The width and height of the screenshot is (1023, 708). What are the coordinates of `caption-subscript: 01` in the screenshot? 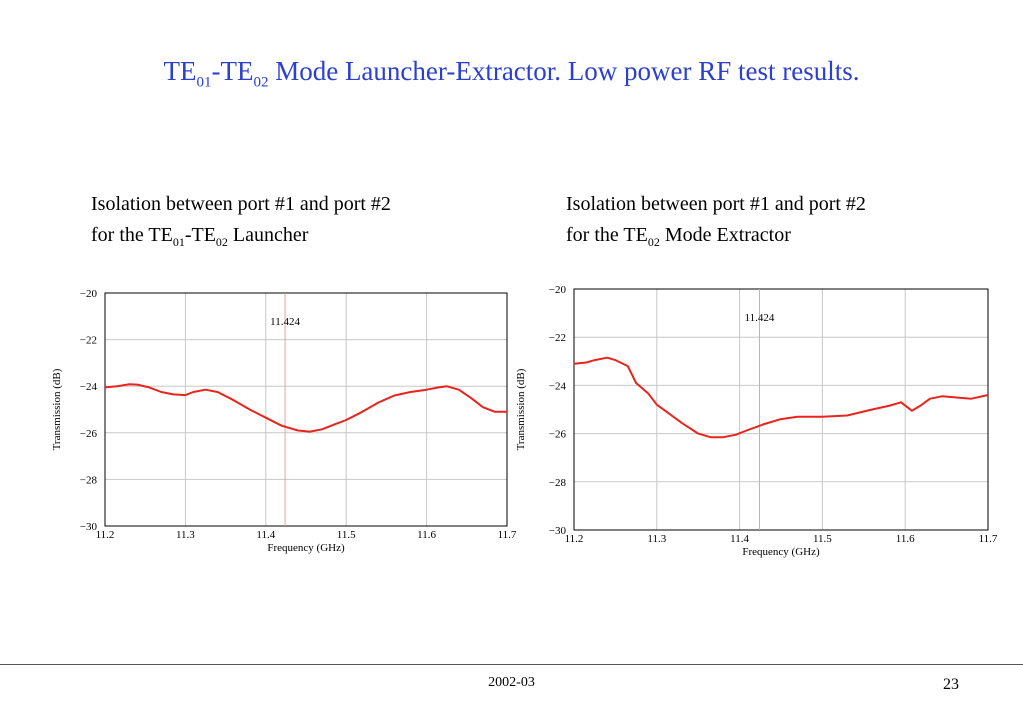 It's located at (178, 242).